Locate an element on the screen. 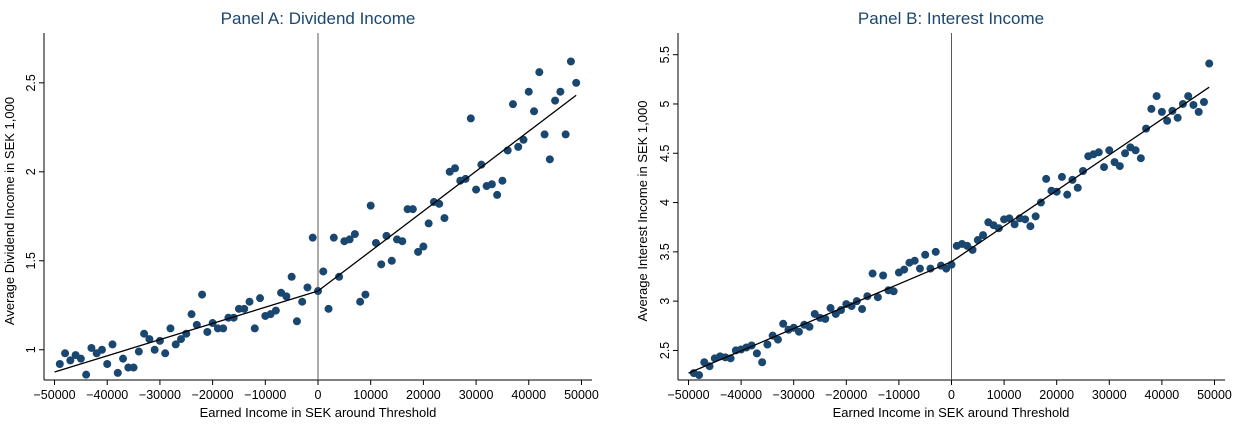 This screenshot has height=425, width=1244. panel-b-x-tick-label: 0 is located at coordinates (951, 395).